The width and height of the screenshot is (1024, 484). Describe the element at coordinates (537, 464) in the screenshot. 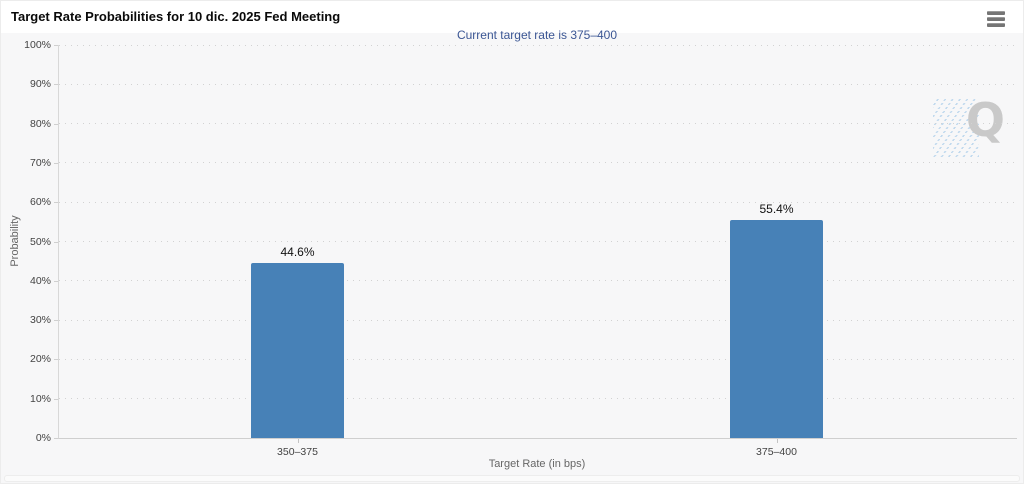

I see `x-axis-title: Target Rate (in bps)` at that location.